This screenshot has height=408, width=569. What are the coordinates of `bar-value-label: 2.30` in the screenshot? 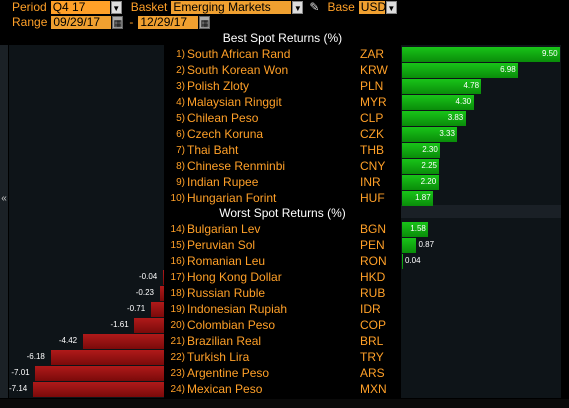 It's located at (430, 149).